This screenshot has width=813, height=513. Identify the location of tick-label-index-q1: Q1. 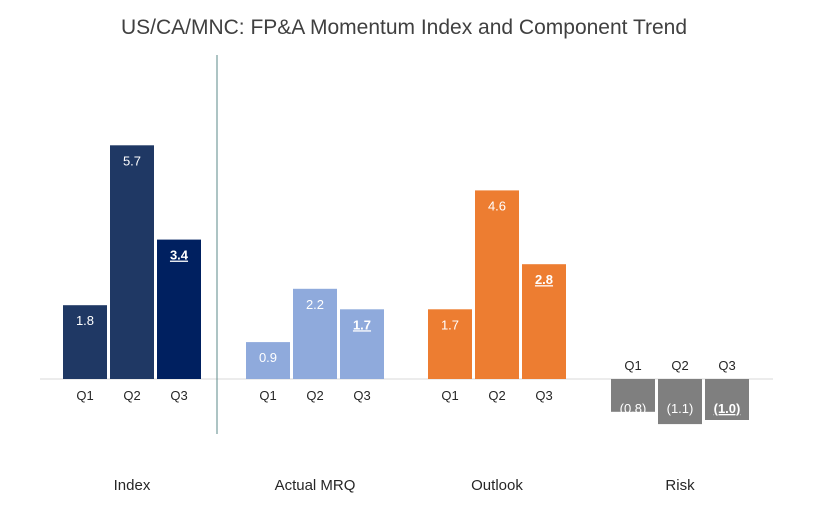
(84, 395).